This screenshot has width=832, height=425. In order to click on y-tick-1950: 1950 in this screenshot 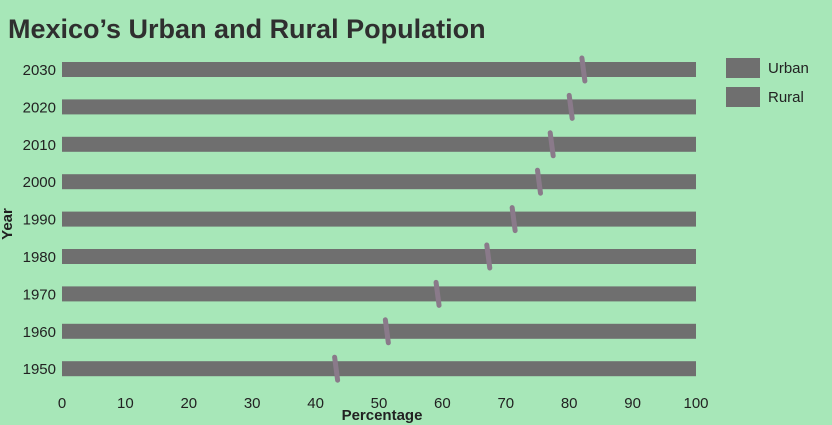, I will do `click(39, 369)`.